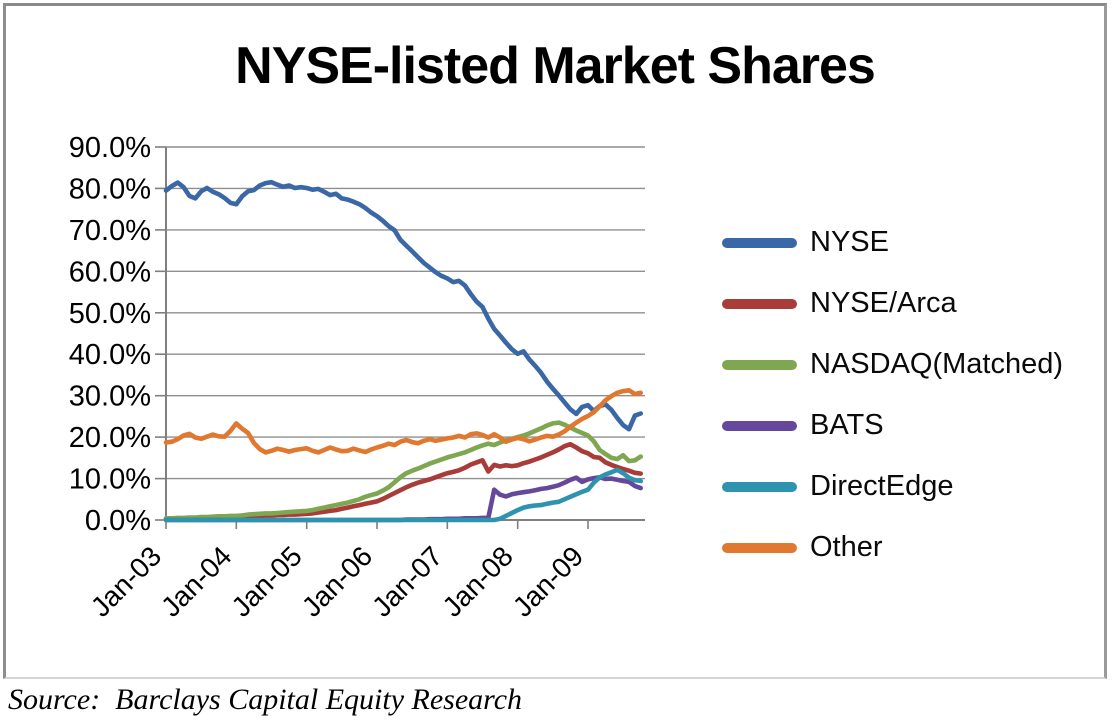 The width and height of the screenshot is (1112, 723). Describe the element at coordinates (937, 364) in the screenshot. I see `legend-label-nasdaq-matched: NASDAQ(Matched)` at that location.